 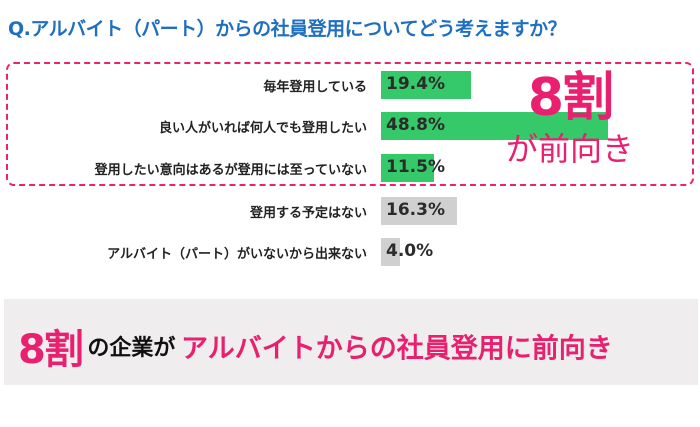 I want to click on chart-title: Q.アルバイト（パート）からの社員登用についてどう考えますか？, so click(x=287, y=29).